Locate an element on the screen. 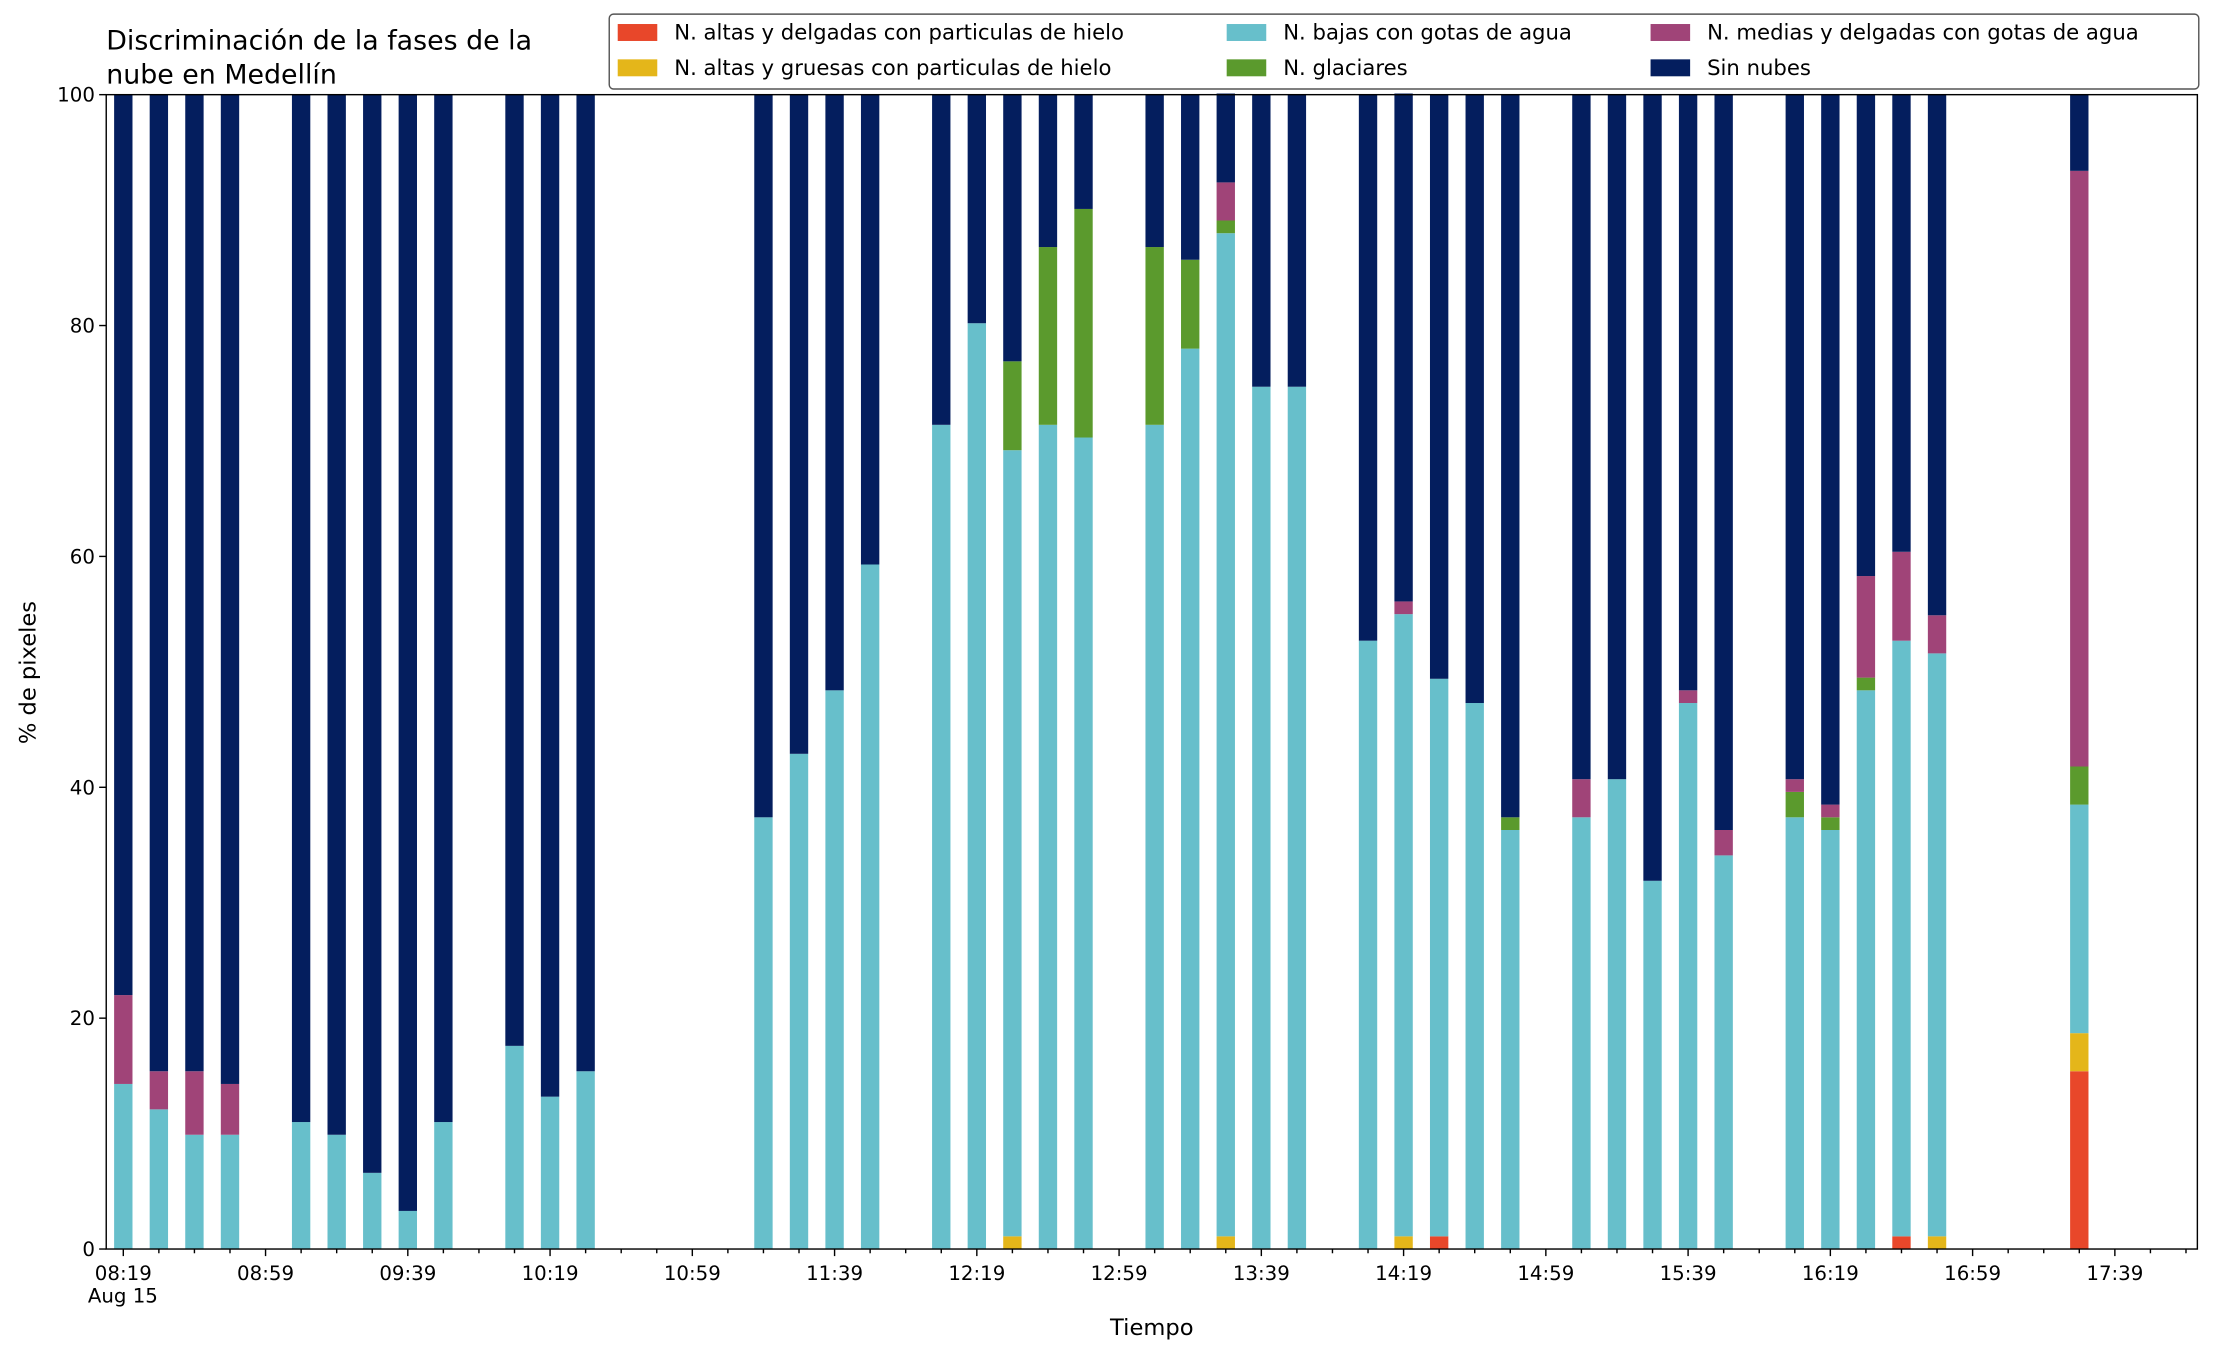 The image size is (2216, 1355). y-tick-label: 80 is located at coordinates (82, 326).